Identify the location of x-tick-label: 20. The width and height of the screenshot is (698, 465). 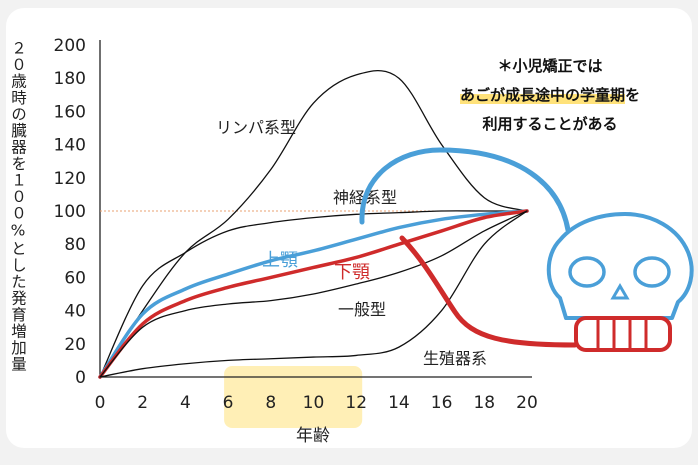
(527, 403).